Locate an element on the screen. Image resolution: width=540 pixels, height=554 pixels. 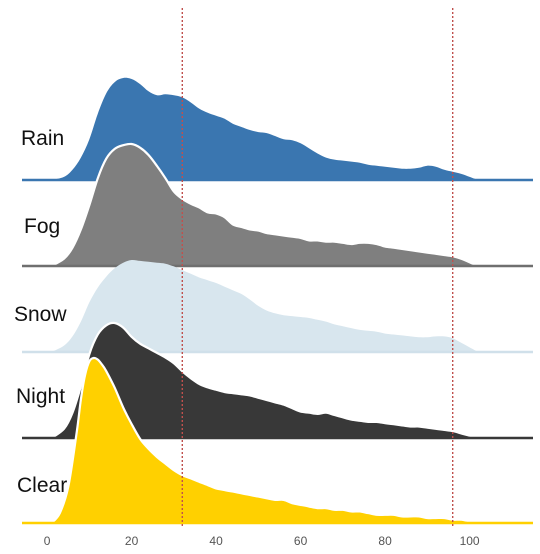
row-labels: Rain Fog Snow Night Clear is located at coordinates (40, 312).